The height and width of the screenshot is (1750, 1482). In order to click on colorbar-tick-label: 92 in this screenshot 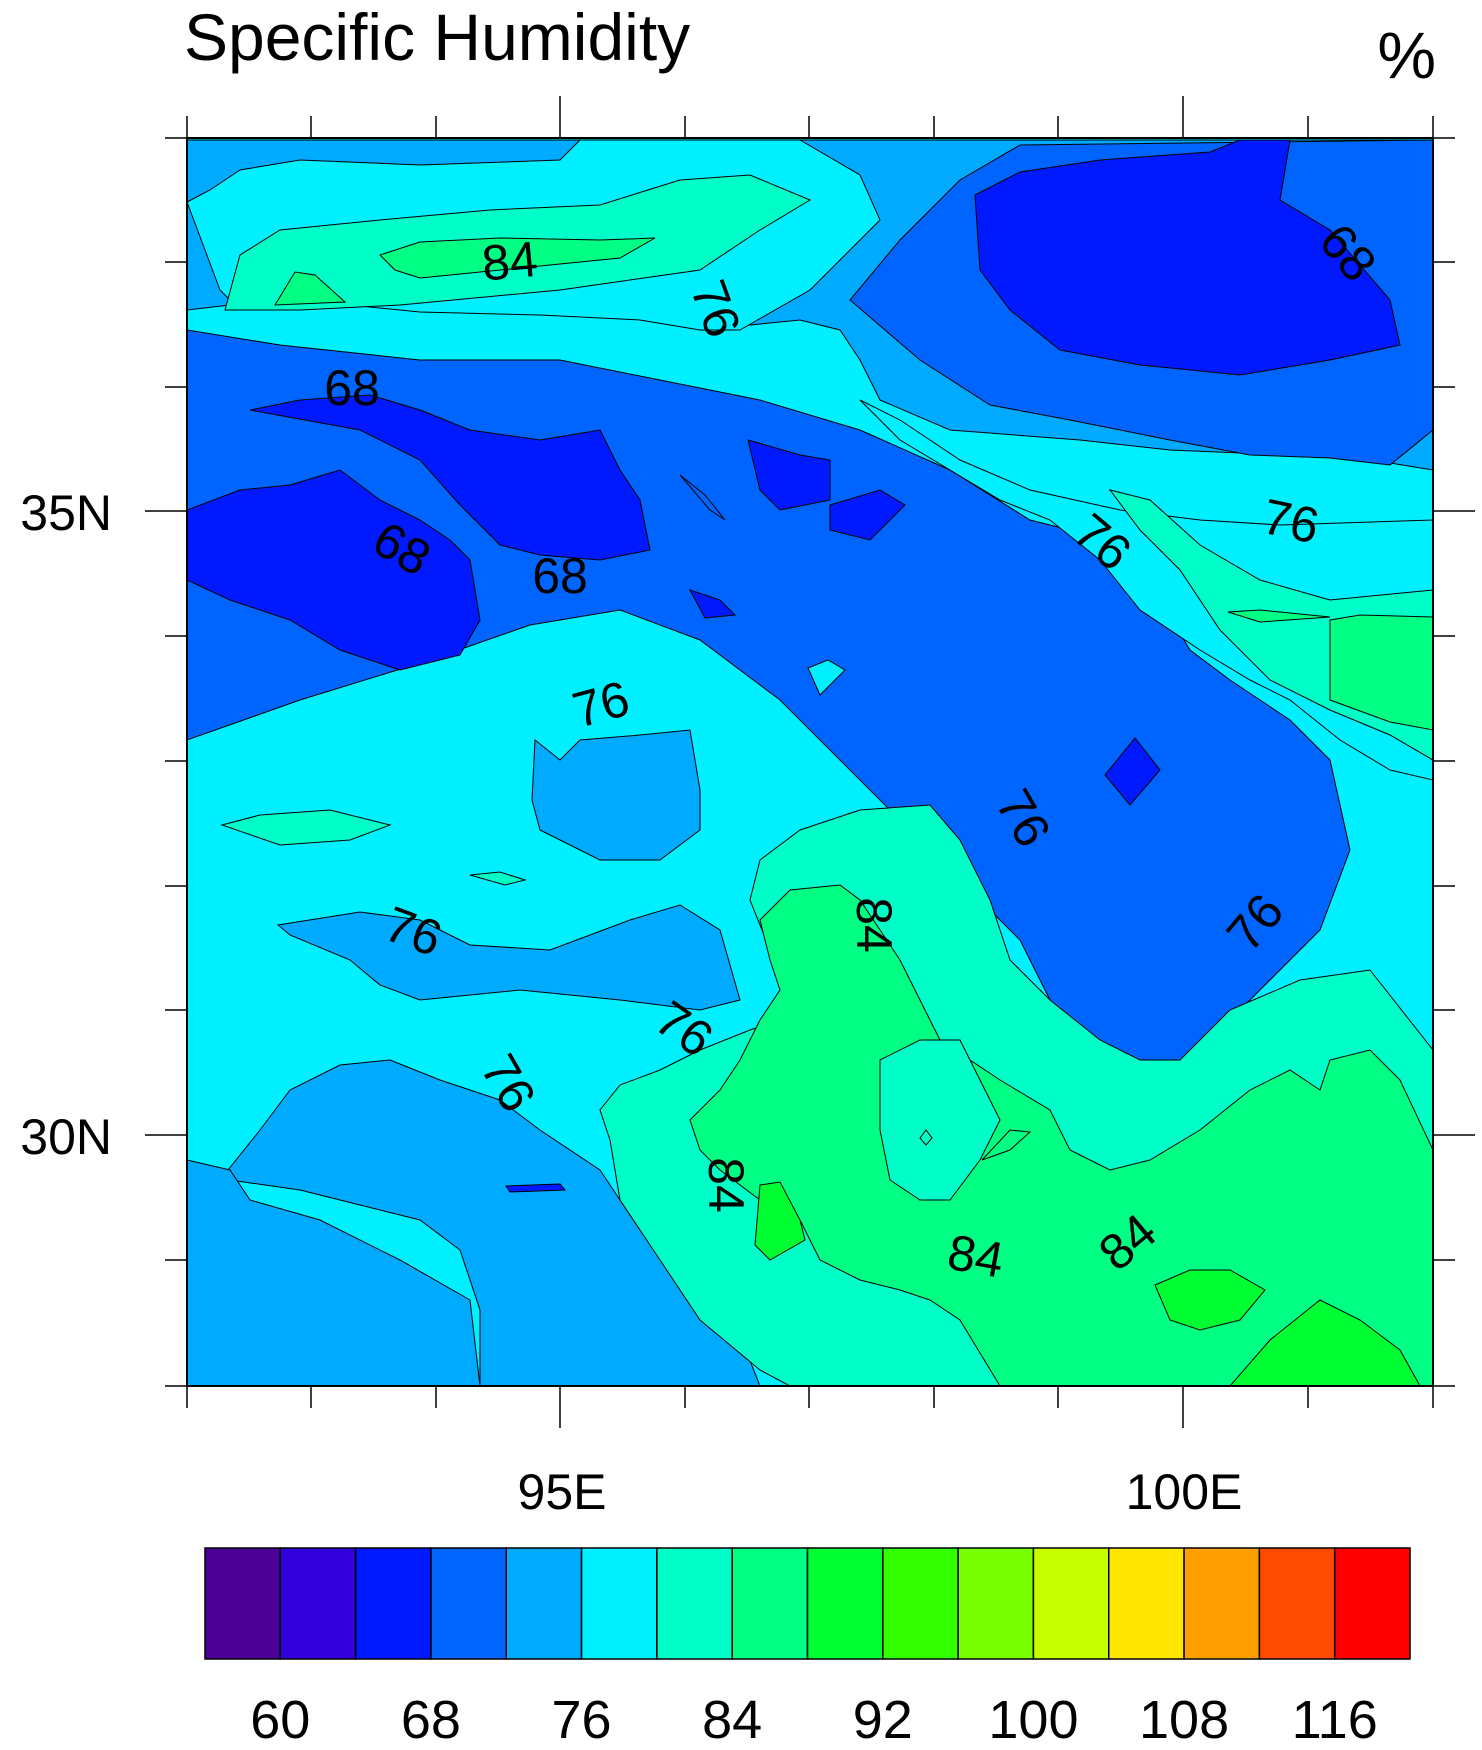, I will do `click(882, 1720)`.